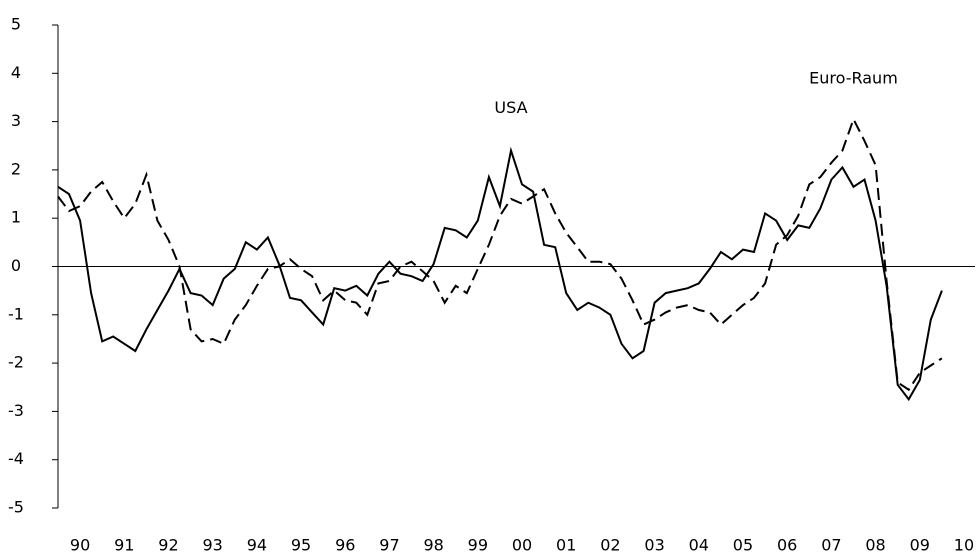 The image size is (976, 554). I want to click on y-tick-label: -4, so click(16, 458).